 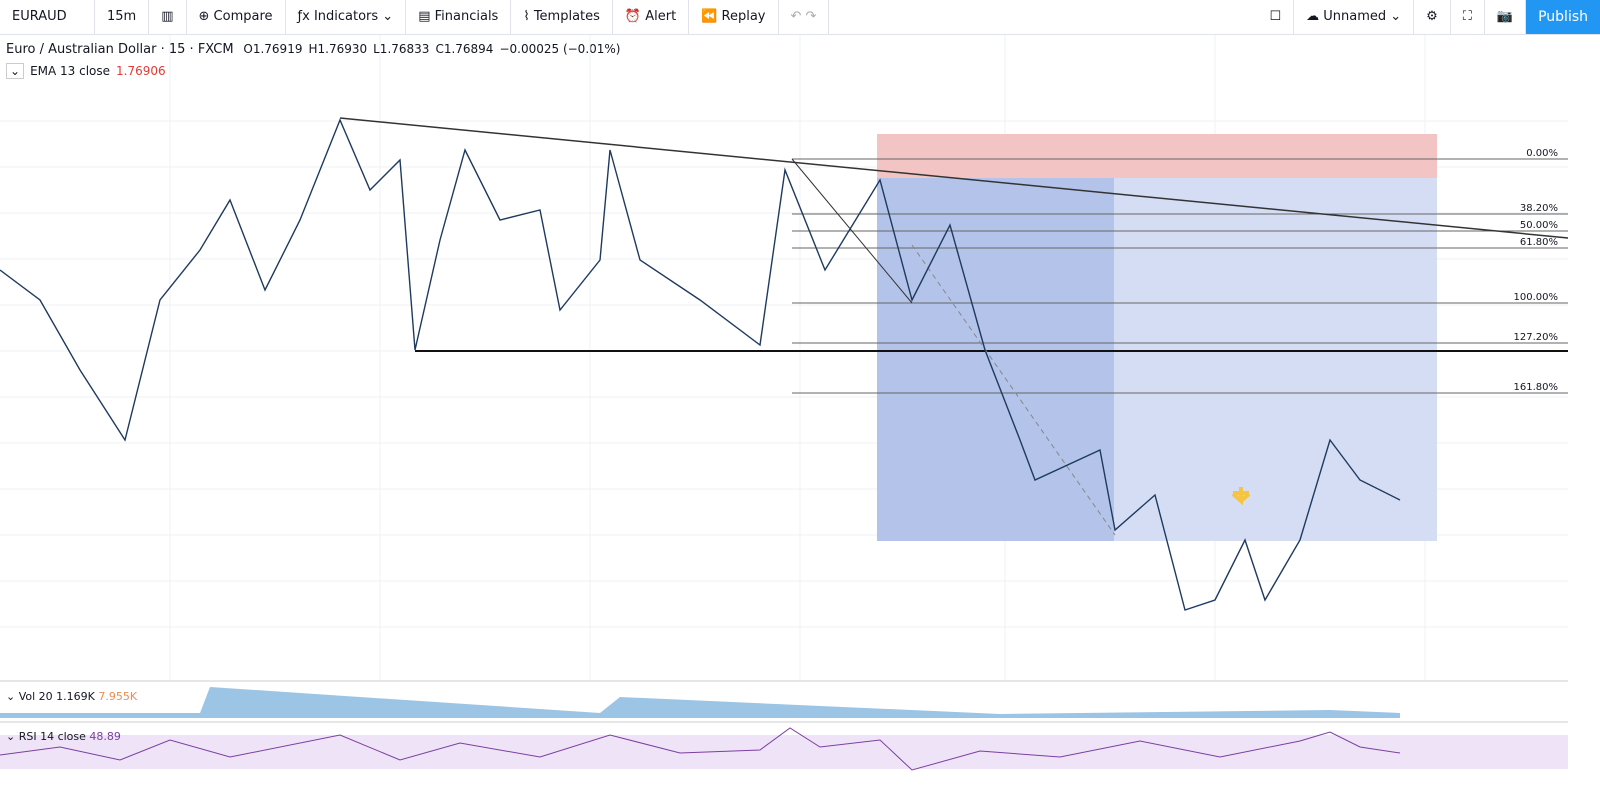 What do you see at coordinates (852, 231) in the screenshot?
I see `fib-anchor` at bounding box center [852, 231].